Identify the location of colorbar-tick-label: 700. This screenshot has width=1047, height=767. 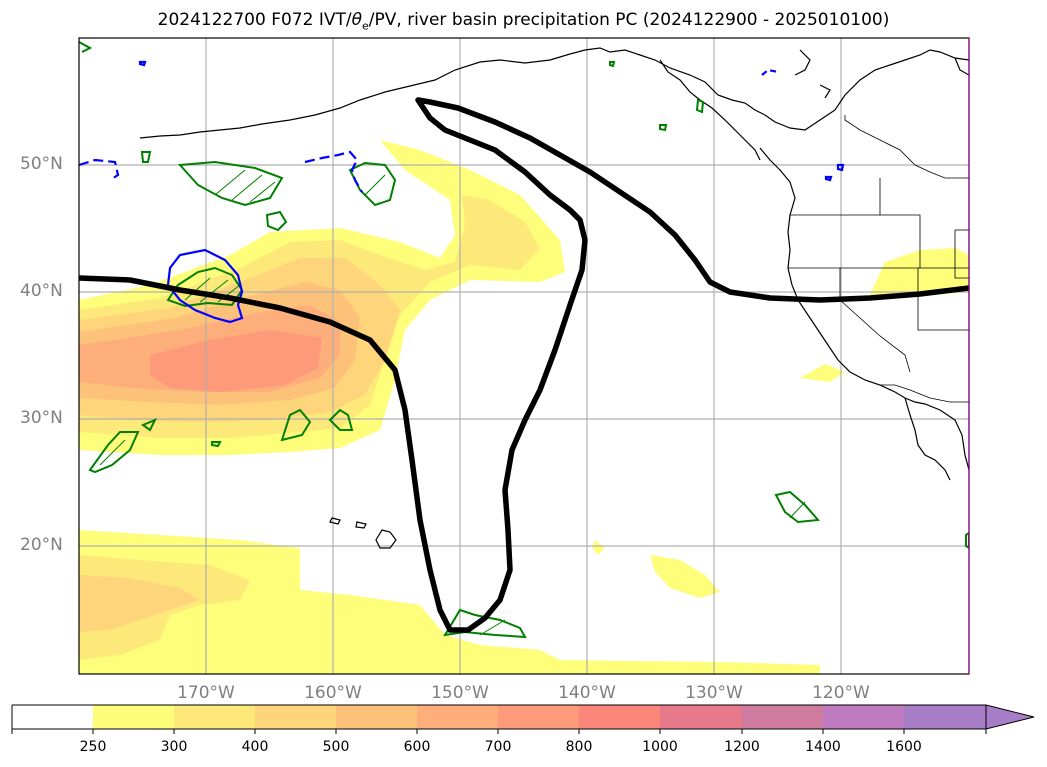
(498, 747).